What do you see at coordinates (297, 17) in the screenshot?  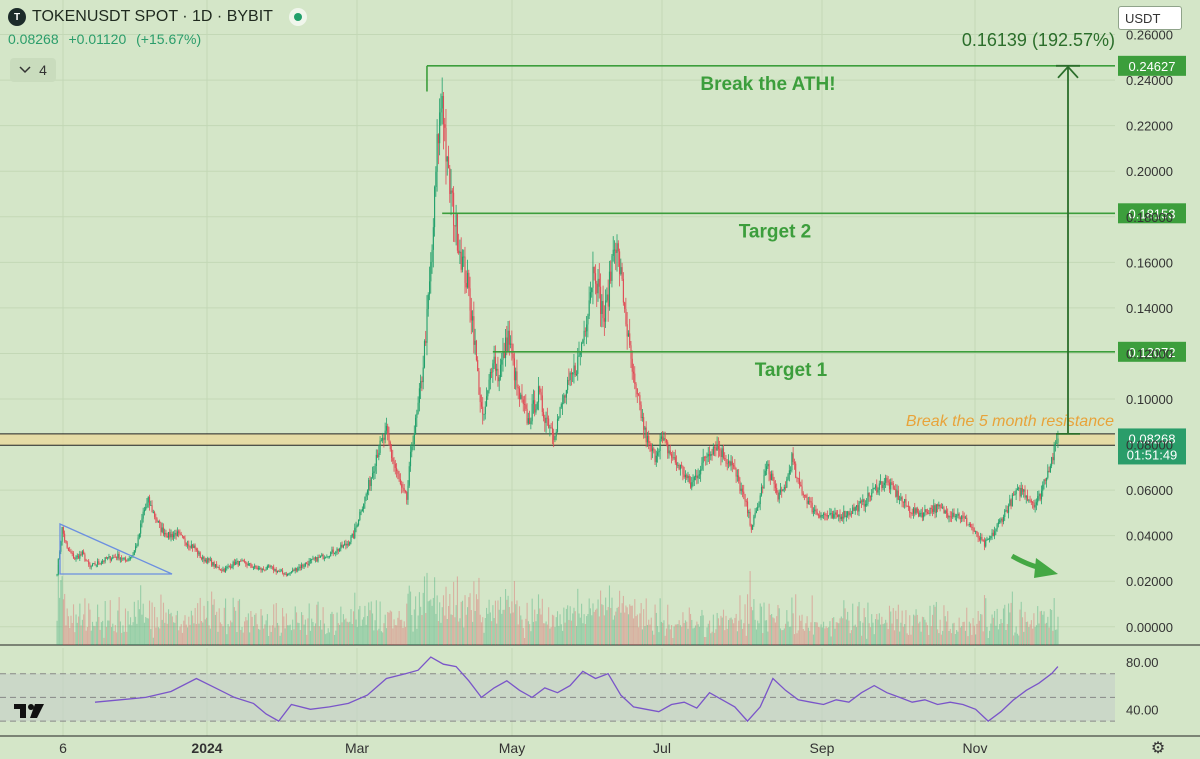 I see `market-status-icon` at bounding box center [297, 17].